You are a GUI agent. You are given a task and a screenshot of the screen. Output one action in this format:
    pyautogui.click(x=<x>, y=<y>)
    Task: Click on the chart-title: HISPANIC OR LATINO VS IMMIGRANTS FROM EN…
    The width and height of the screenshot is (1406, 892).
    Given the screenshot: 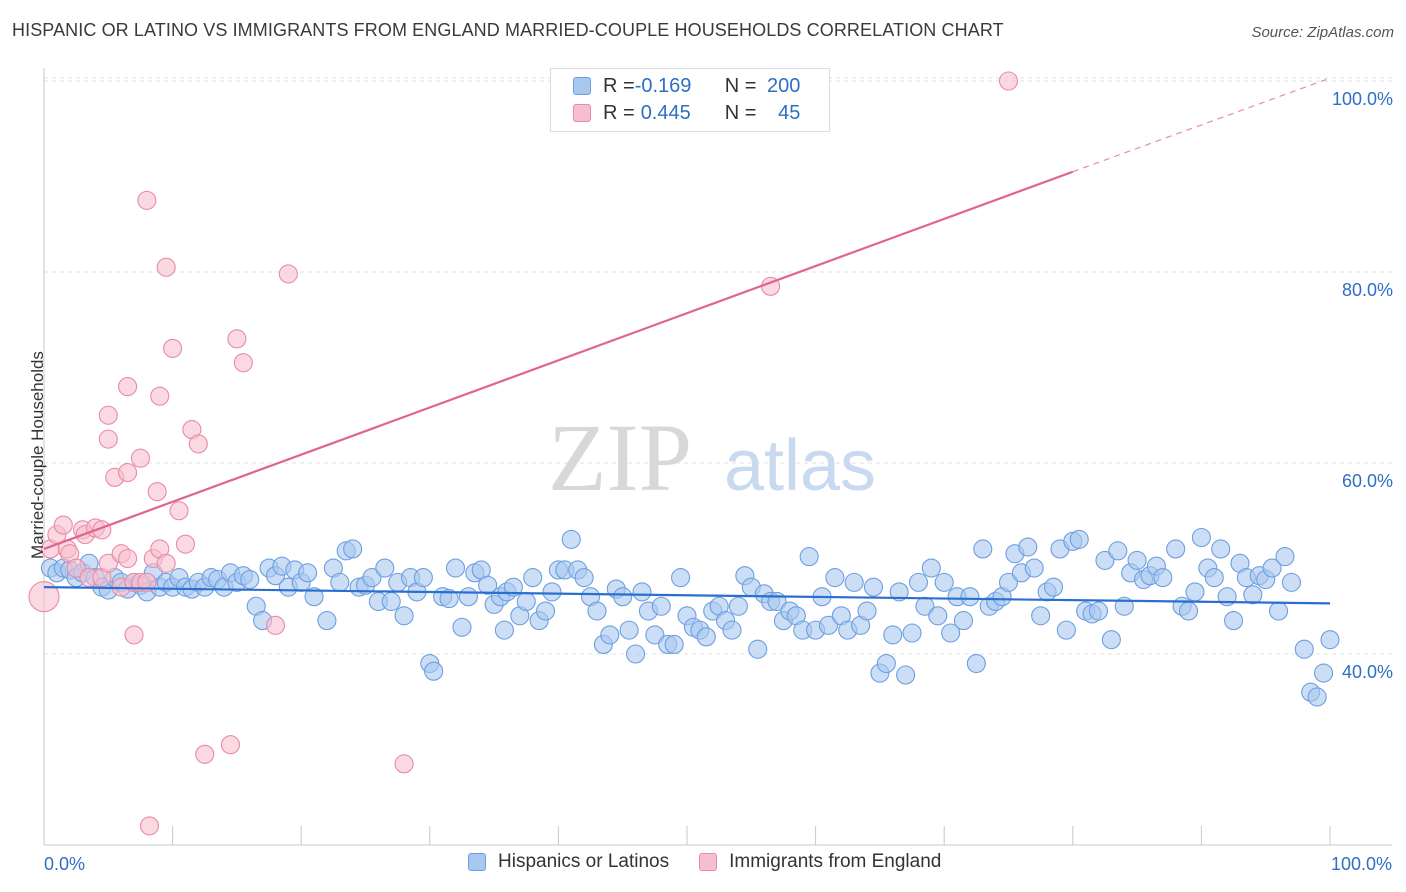 What is the action you would take?
    pyautogui.click(x=508, y=30)
    